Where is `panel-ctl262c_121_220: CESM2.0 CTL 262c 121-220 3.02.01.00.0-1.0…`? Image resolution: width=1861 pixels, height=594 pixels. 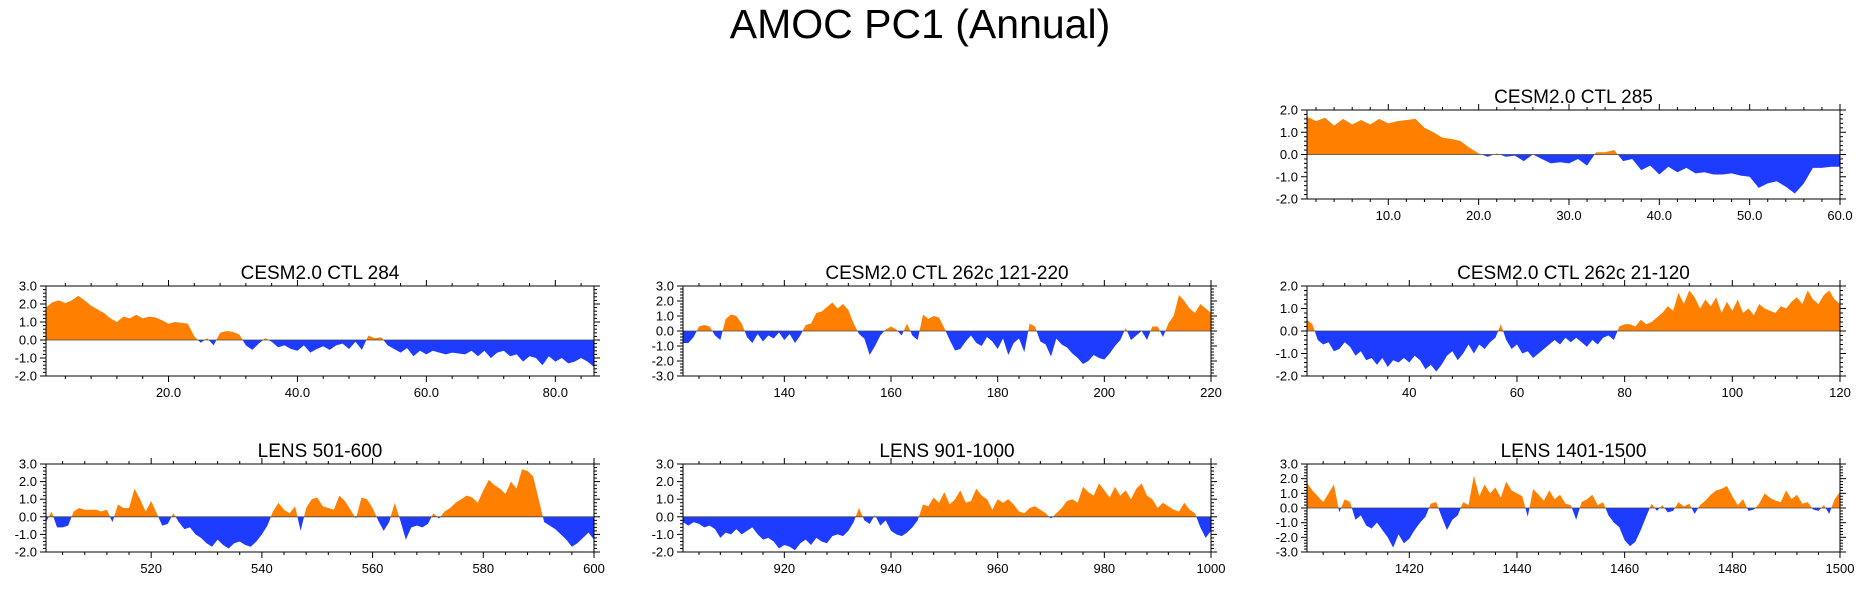
panel-ctl262c_121_220: CESM2.0 CTL 262c 121-220 3.02.01.00.0-1.0… is located at coordinates (937, 331).